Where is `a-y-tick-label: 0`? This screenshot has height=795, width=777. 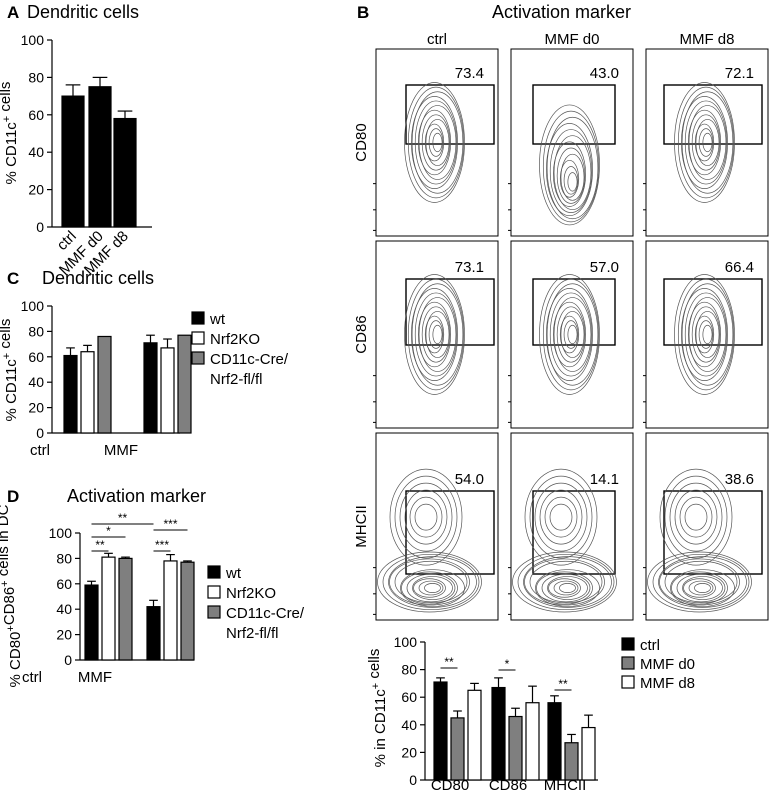 a-y-tick-label: 0 is located at coordinates (40, 227).